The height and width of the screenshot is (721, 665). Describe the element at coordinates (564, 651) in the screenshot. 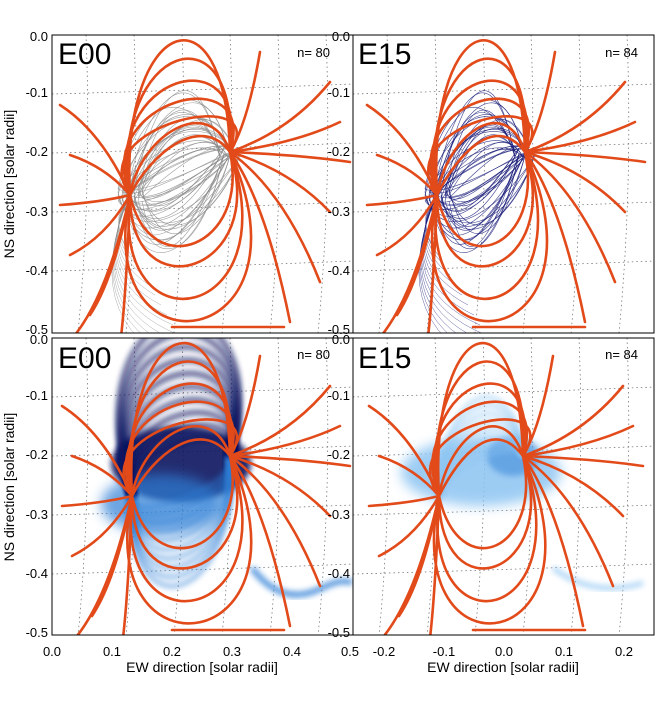

I see `x-tick-label: 0.1` at that location.